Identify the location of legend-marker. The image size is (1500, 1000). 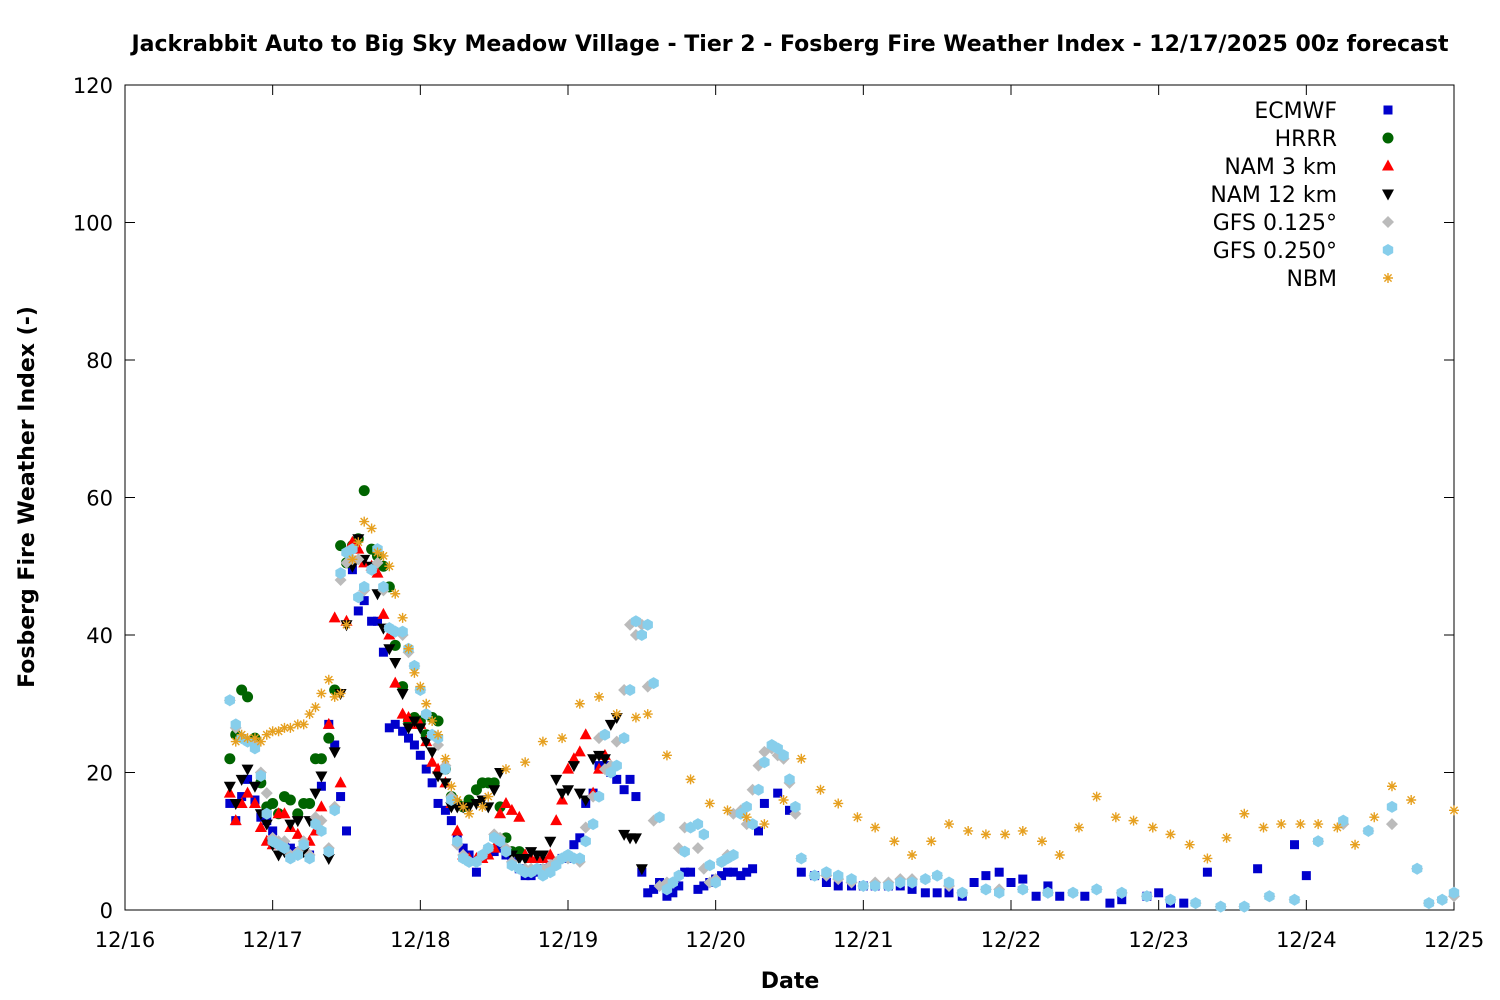
(1388, 250).